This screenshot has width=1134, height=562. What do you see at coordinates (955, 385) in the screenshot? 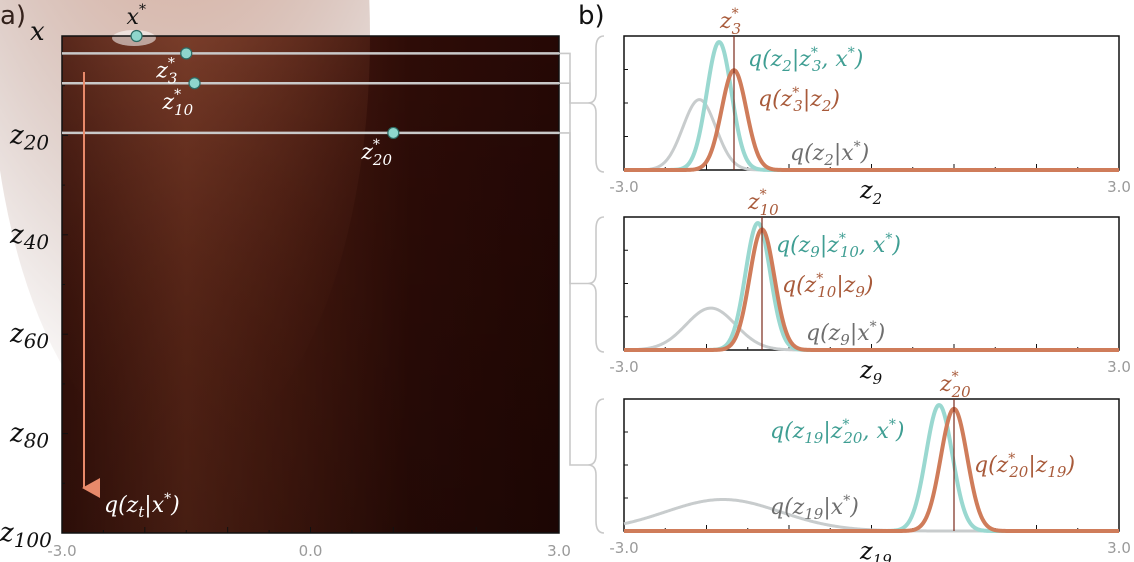
I see `marker-label: z* 20` at bounding box center [955, 385].